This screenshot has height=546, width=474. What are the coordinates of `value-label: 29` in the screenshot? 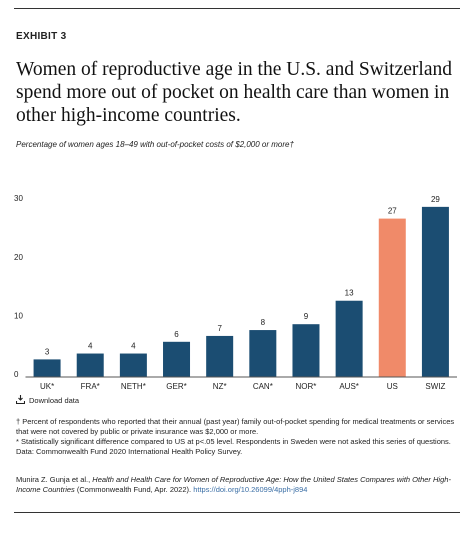 It's located at (435, 199).